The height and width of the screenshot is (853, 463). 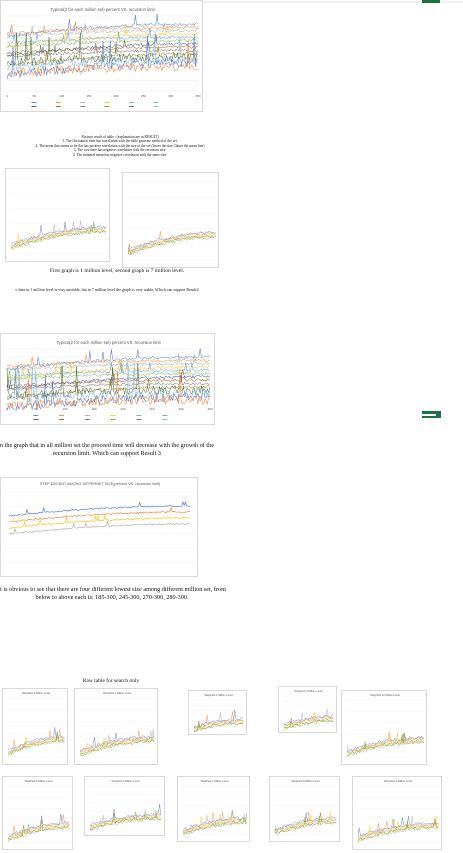 I want to click on chart-image: Weighted 2 Million Level, so click(x=219, y=713).